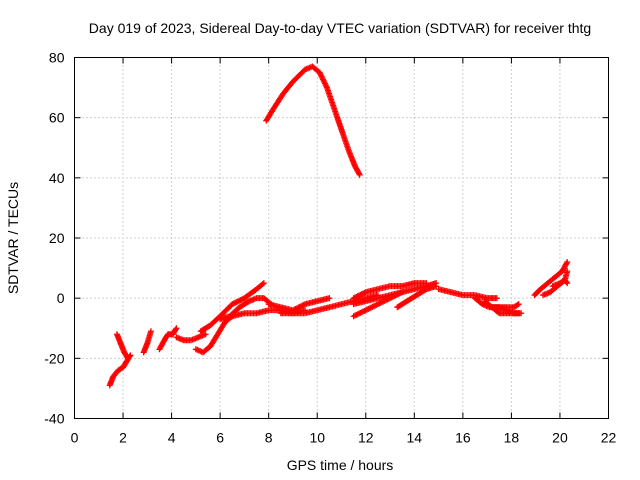 The height and width of the screenshot is (480, 640). What do you see at coordinates (54, 358) in the screenshot?
I see `y-tick-label: -20` at bounding box center [54, 358].